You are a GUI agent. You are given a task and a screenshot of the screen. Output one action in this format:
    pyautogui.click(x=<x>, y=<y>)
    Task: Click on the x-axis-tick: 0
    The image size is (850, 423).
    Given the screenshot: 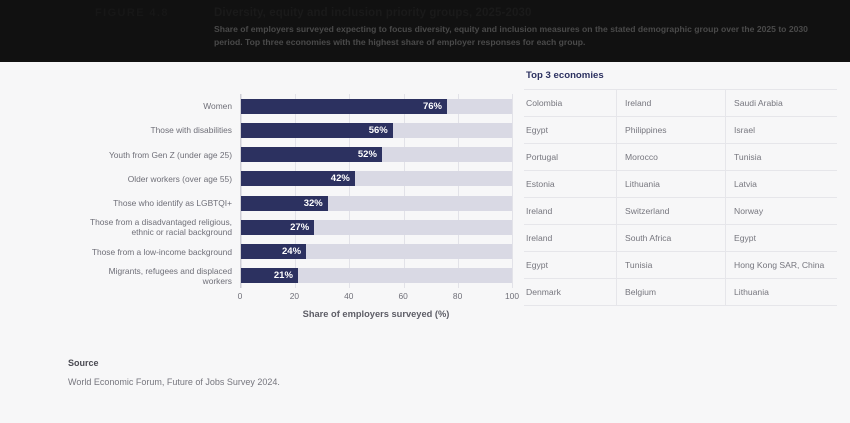 What is the action you would take?
    pyautogui.click(x=240, y=296)
    